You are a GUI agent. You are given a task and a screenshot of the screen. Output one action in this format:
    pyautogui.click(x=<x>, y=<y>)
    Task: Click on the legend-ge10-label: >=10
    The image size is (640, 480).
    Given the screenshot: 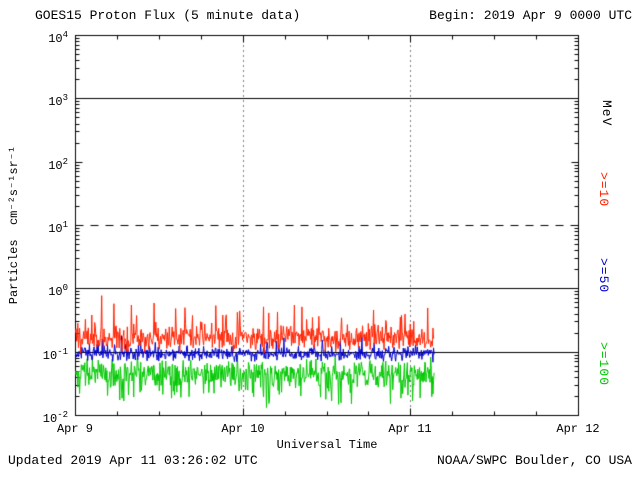 What is the action you would take?
    pyautogui.click(x=603, y=190)
    